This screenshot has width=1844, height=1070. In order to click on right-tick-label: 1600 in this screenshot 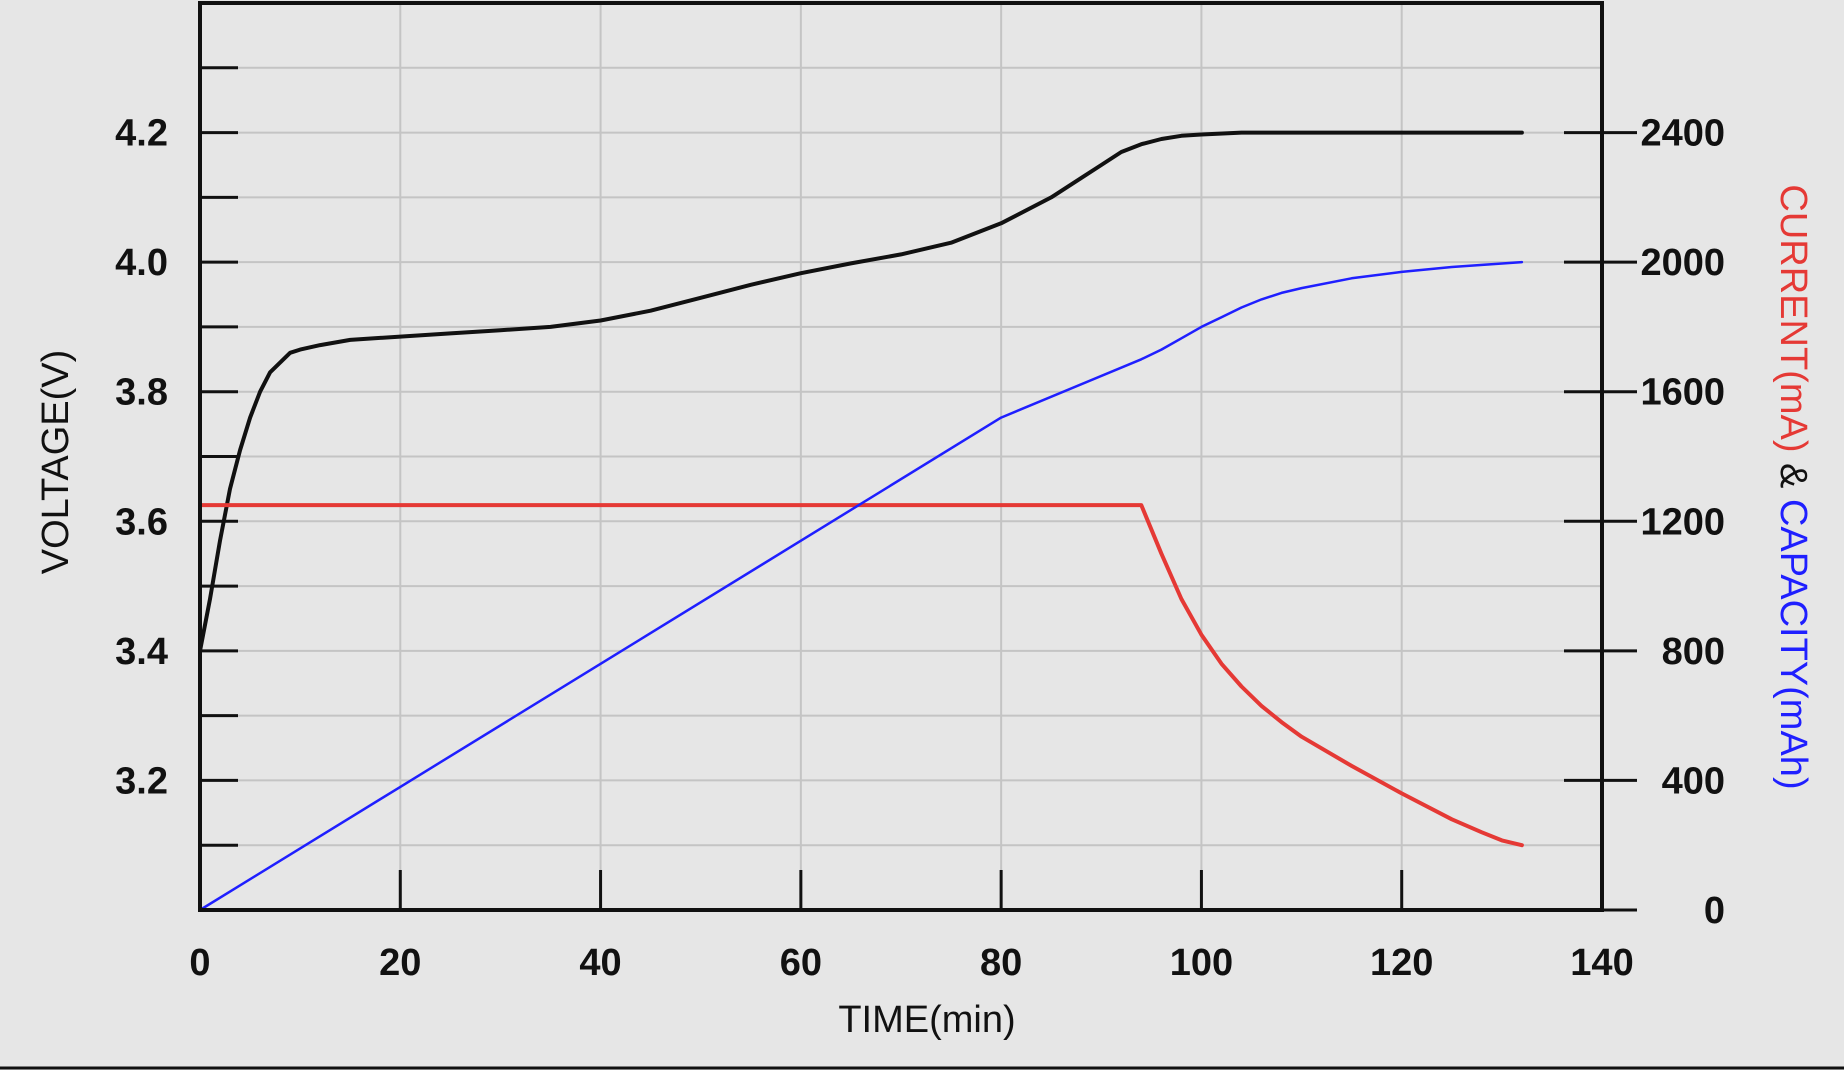, I will do `click(1682, 393)`.